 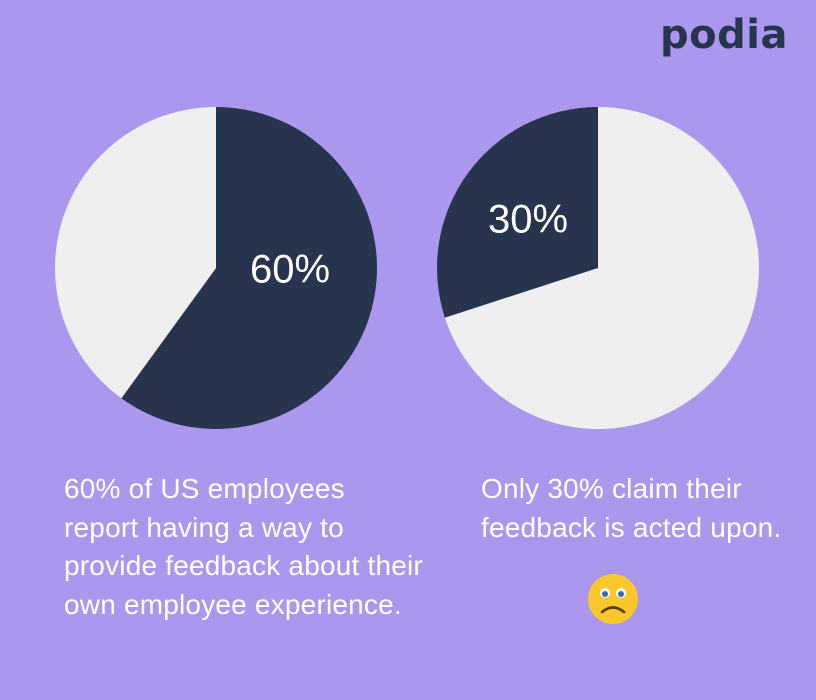 I want to click on pie-percent-label: 60%, so click(x=290, y=270).